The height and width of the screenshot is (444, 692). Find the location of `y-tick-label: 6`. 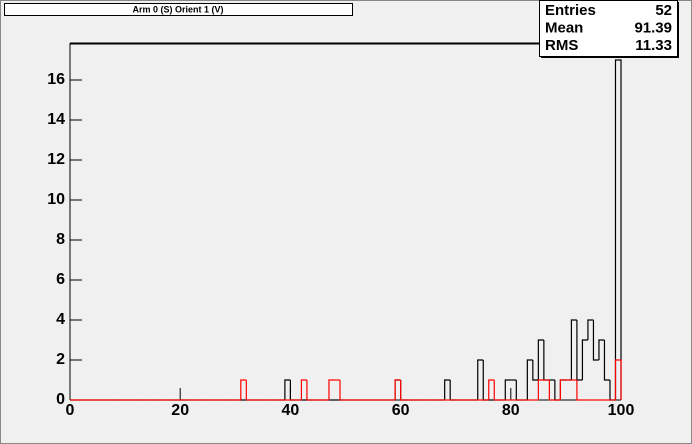

y-tick-label: 6 is located at coordinates (60, 279).